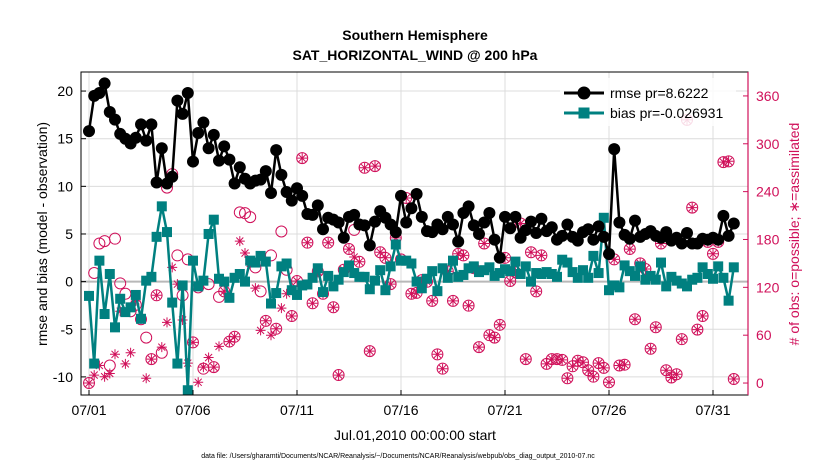 This screenshot has width=830, height=470. I want to click on legend-rmse-label: rmse pr=8.6222, so click(659, 93).